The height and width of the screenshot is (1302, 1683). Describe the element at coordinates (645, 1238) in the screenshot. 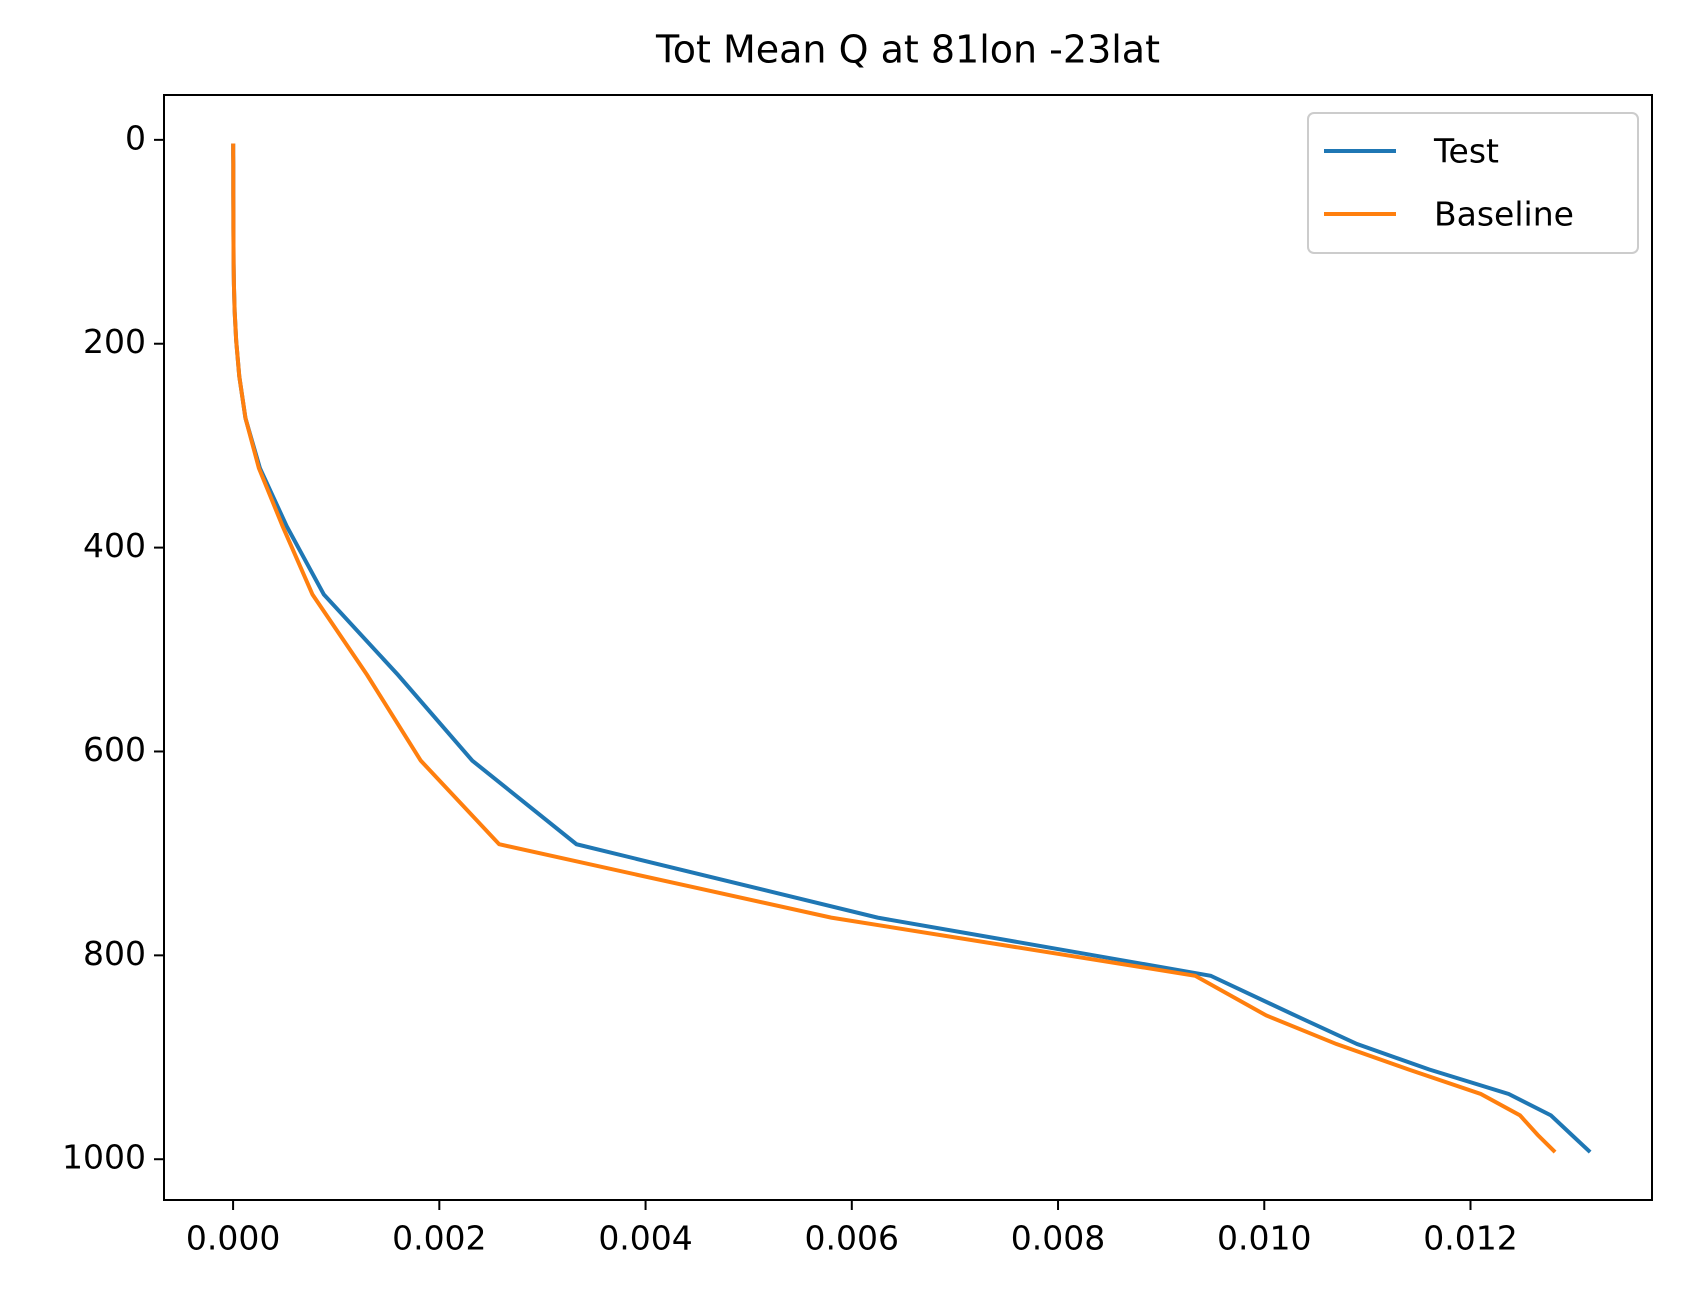

I see `x-tick-label: 0.004` at that location.